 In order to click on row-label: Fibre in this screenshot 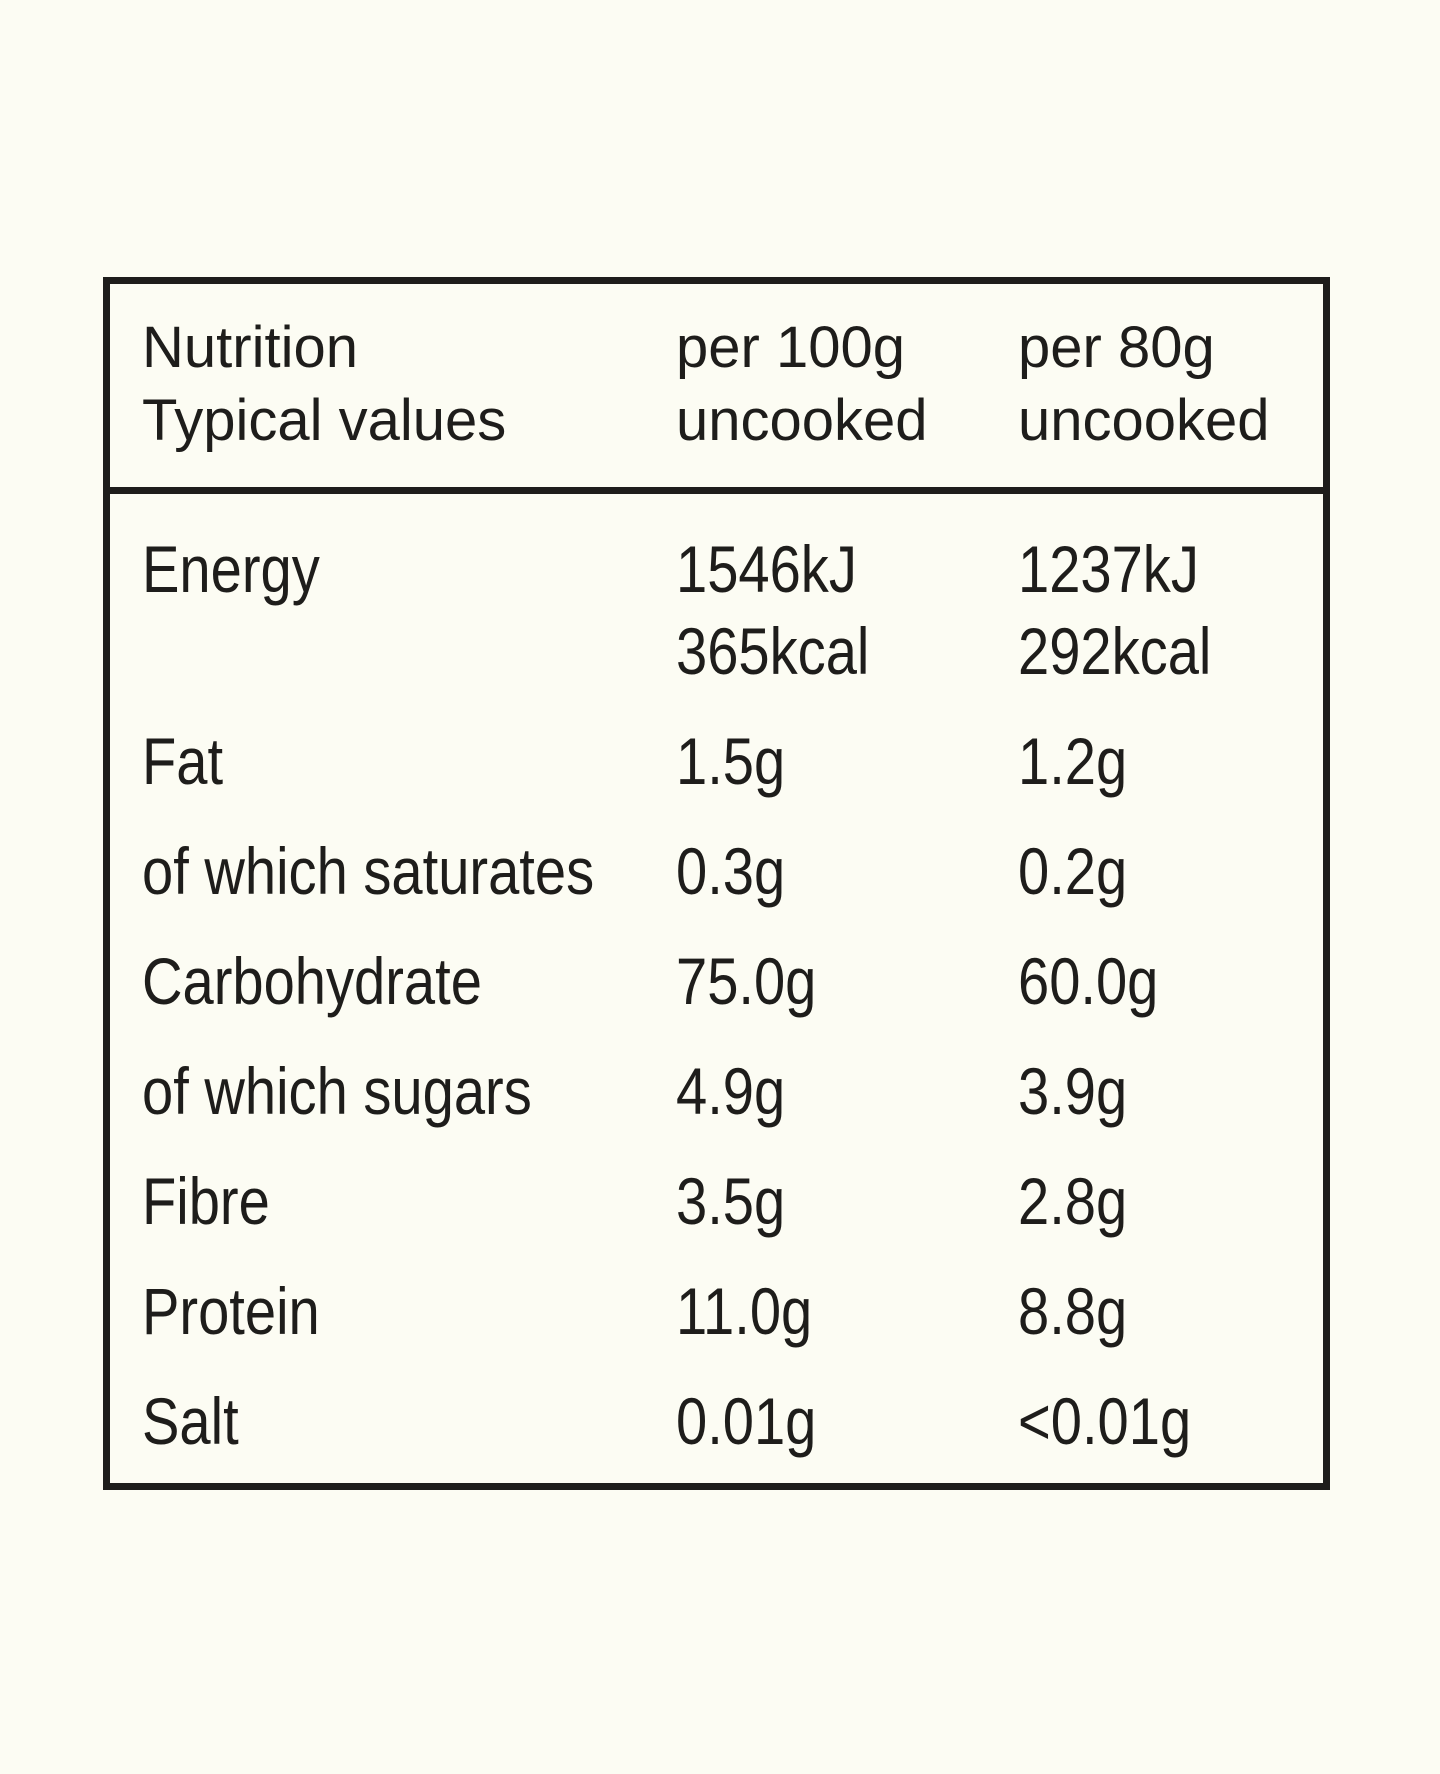, I will do `click(206, 1201)`.